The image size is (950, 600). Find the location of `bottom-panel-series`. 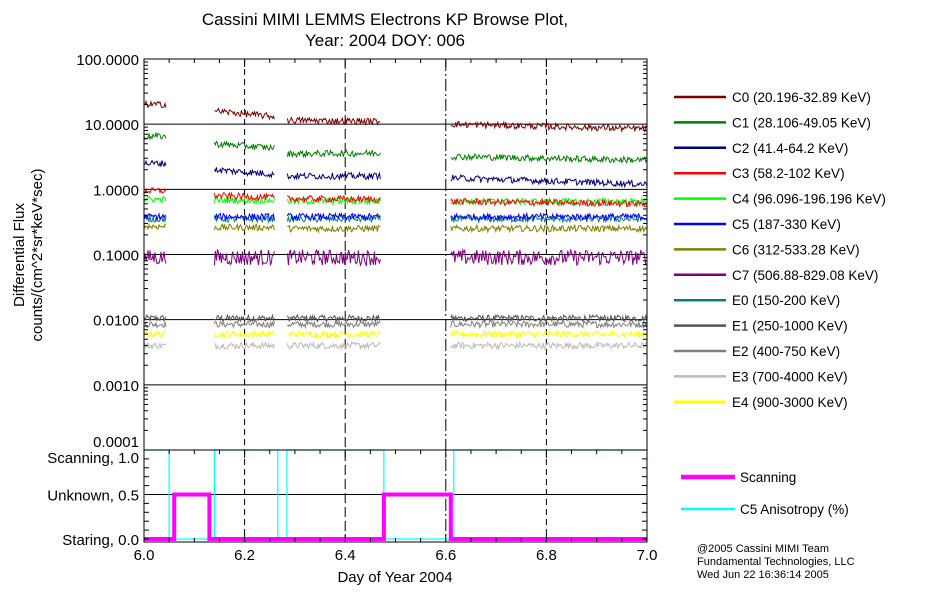

bottom-panel-series is located at coordinates (395, 495).